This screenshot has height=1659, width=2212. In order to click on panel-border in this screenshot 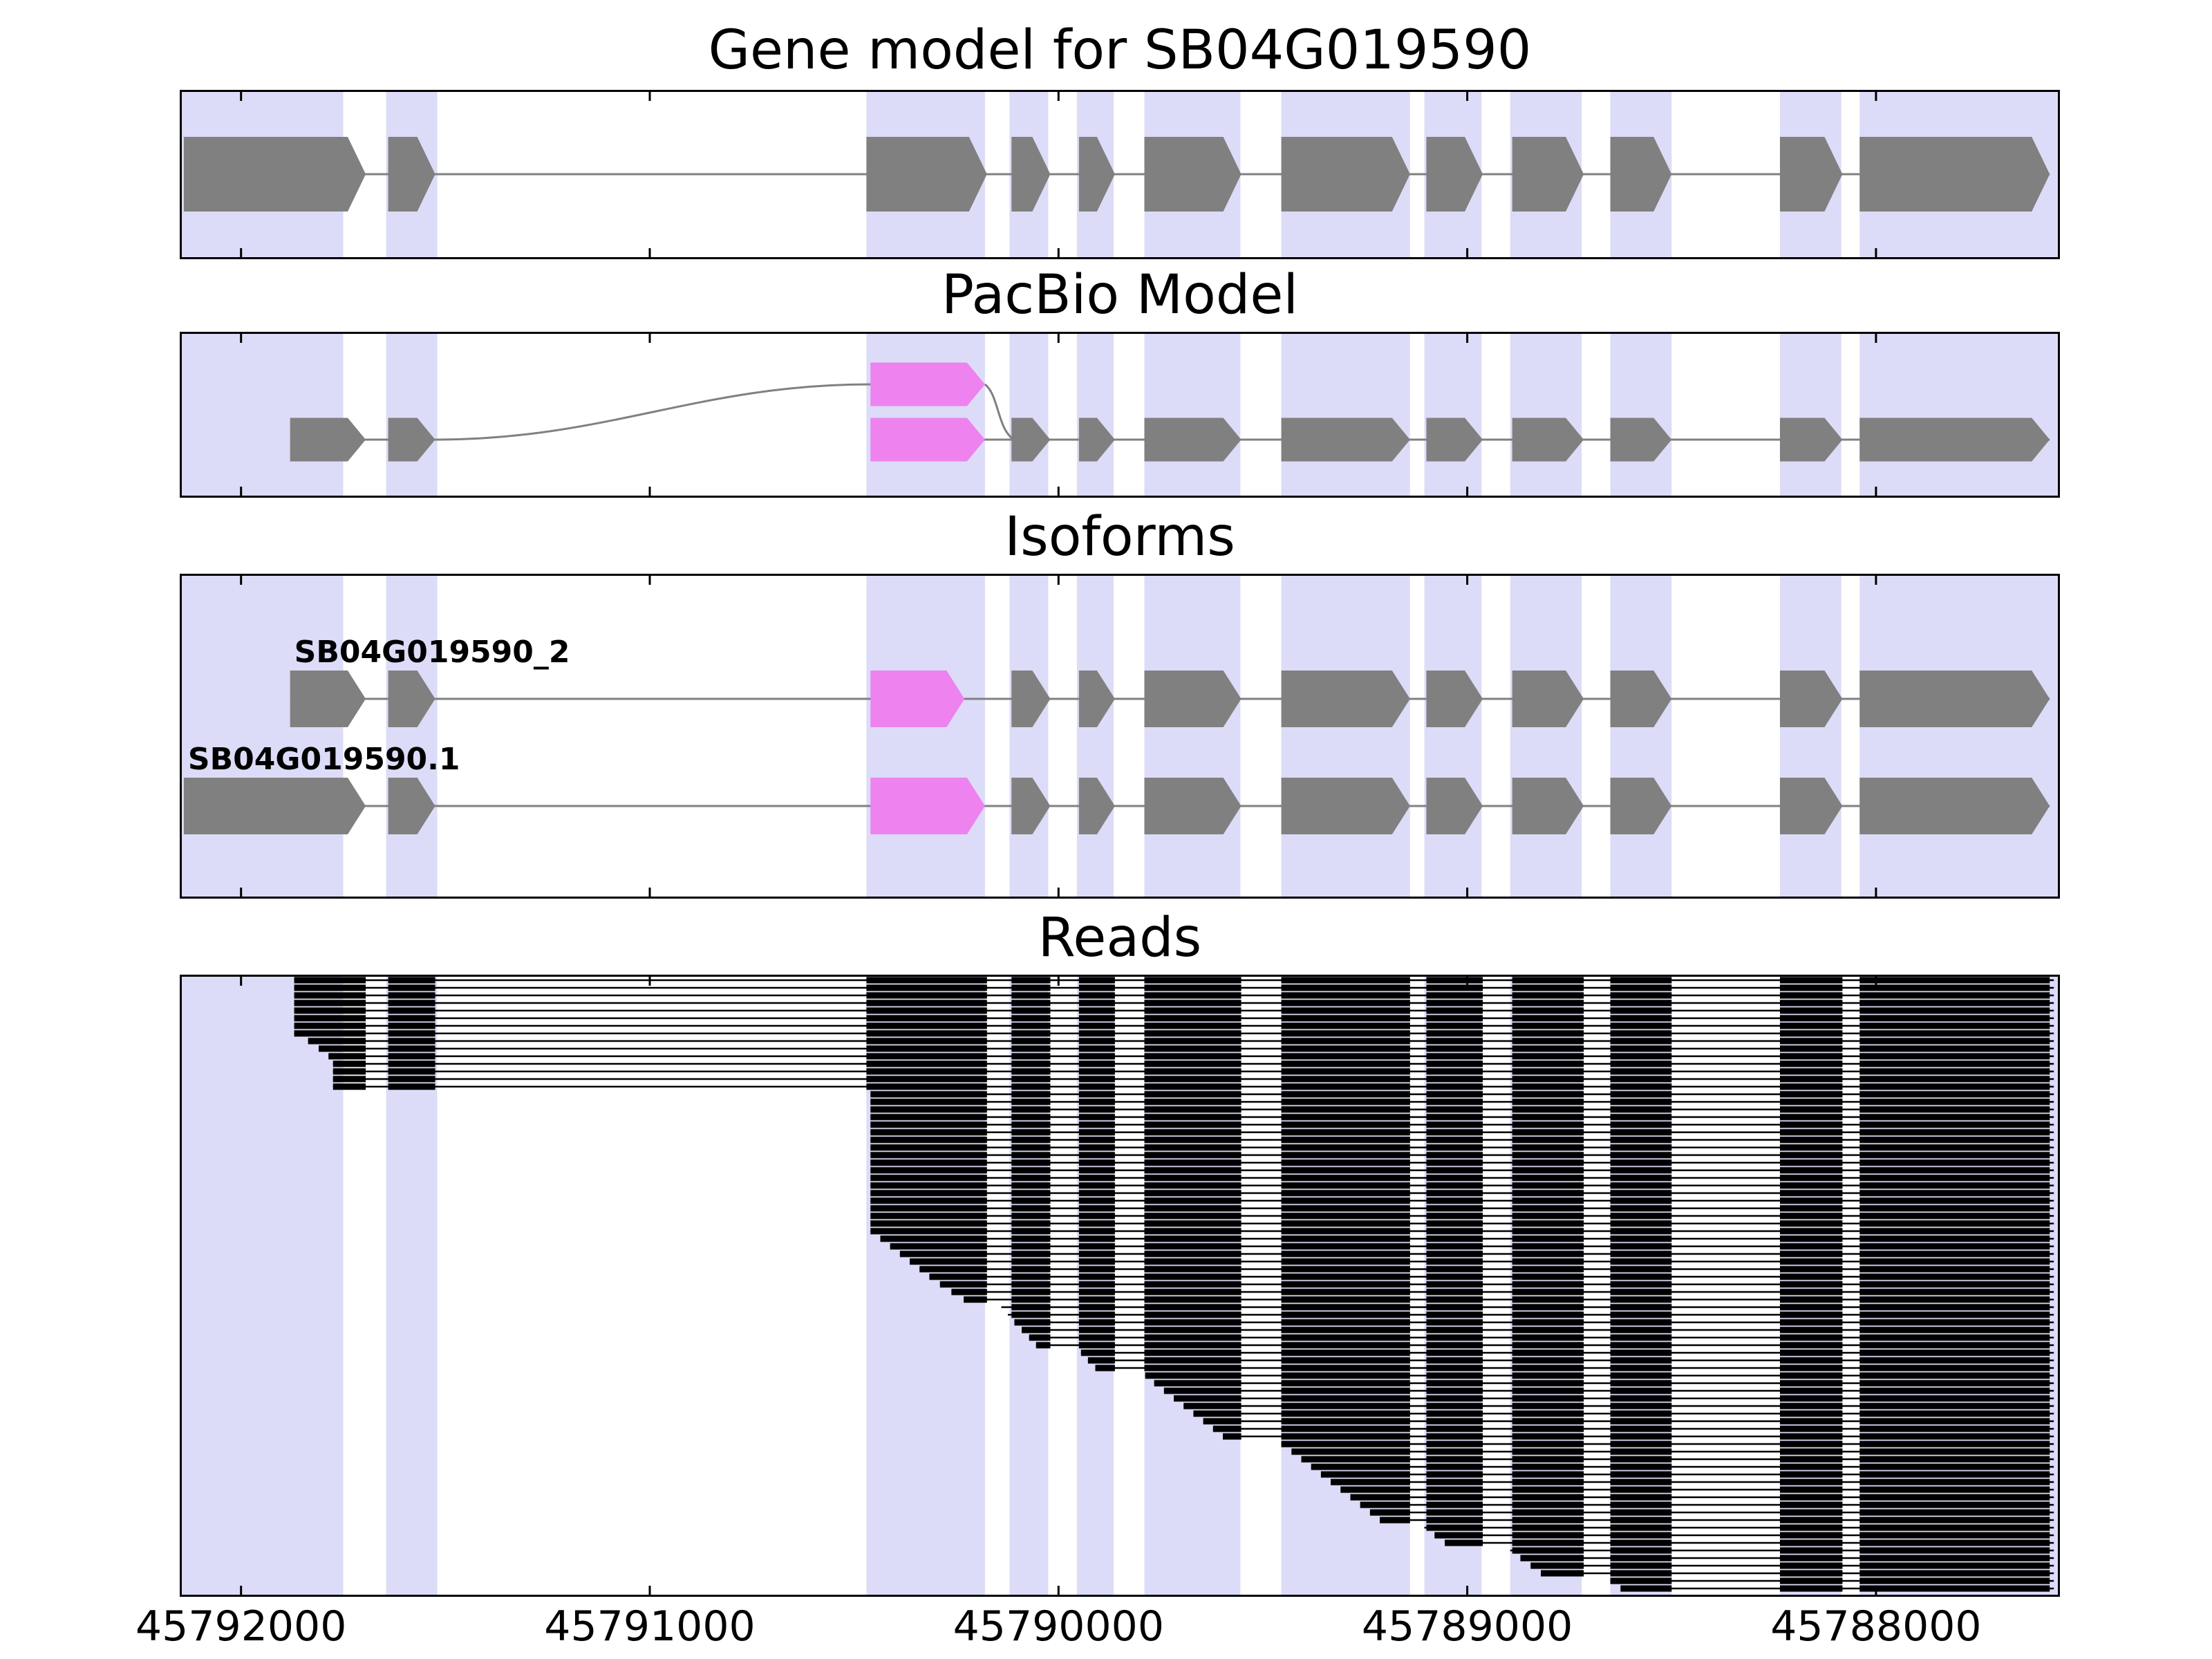, I will do `click(1120, 174)`.